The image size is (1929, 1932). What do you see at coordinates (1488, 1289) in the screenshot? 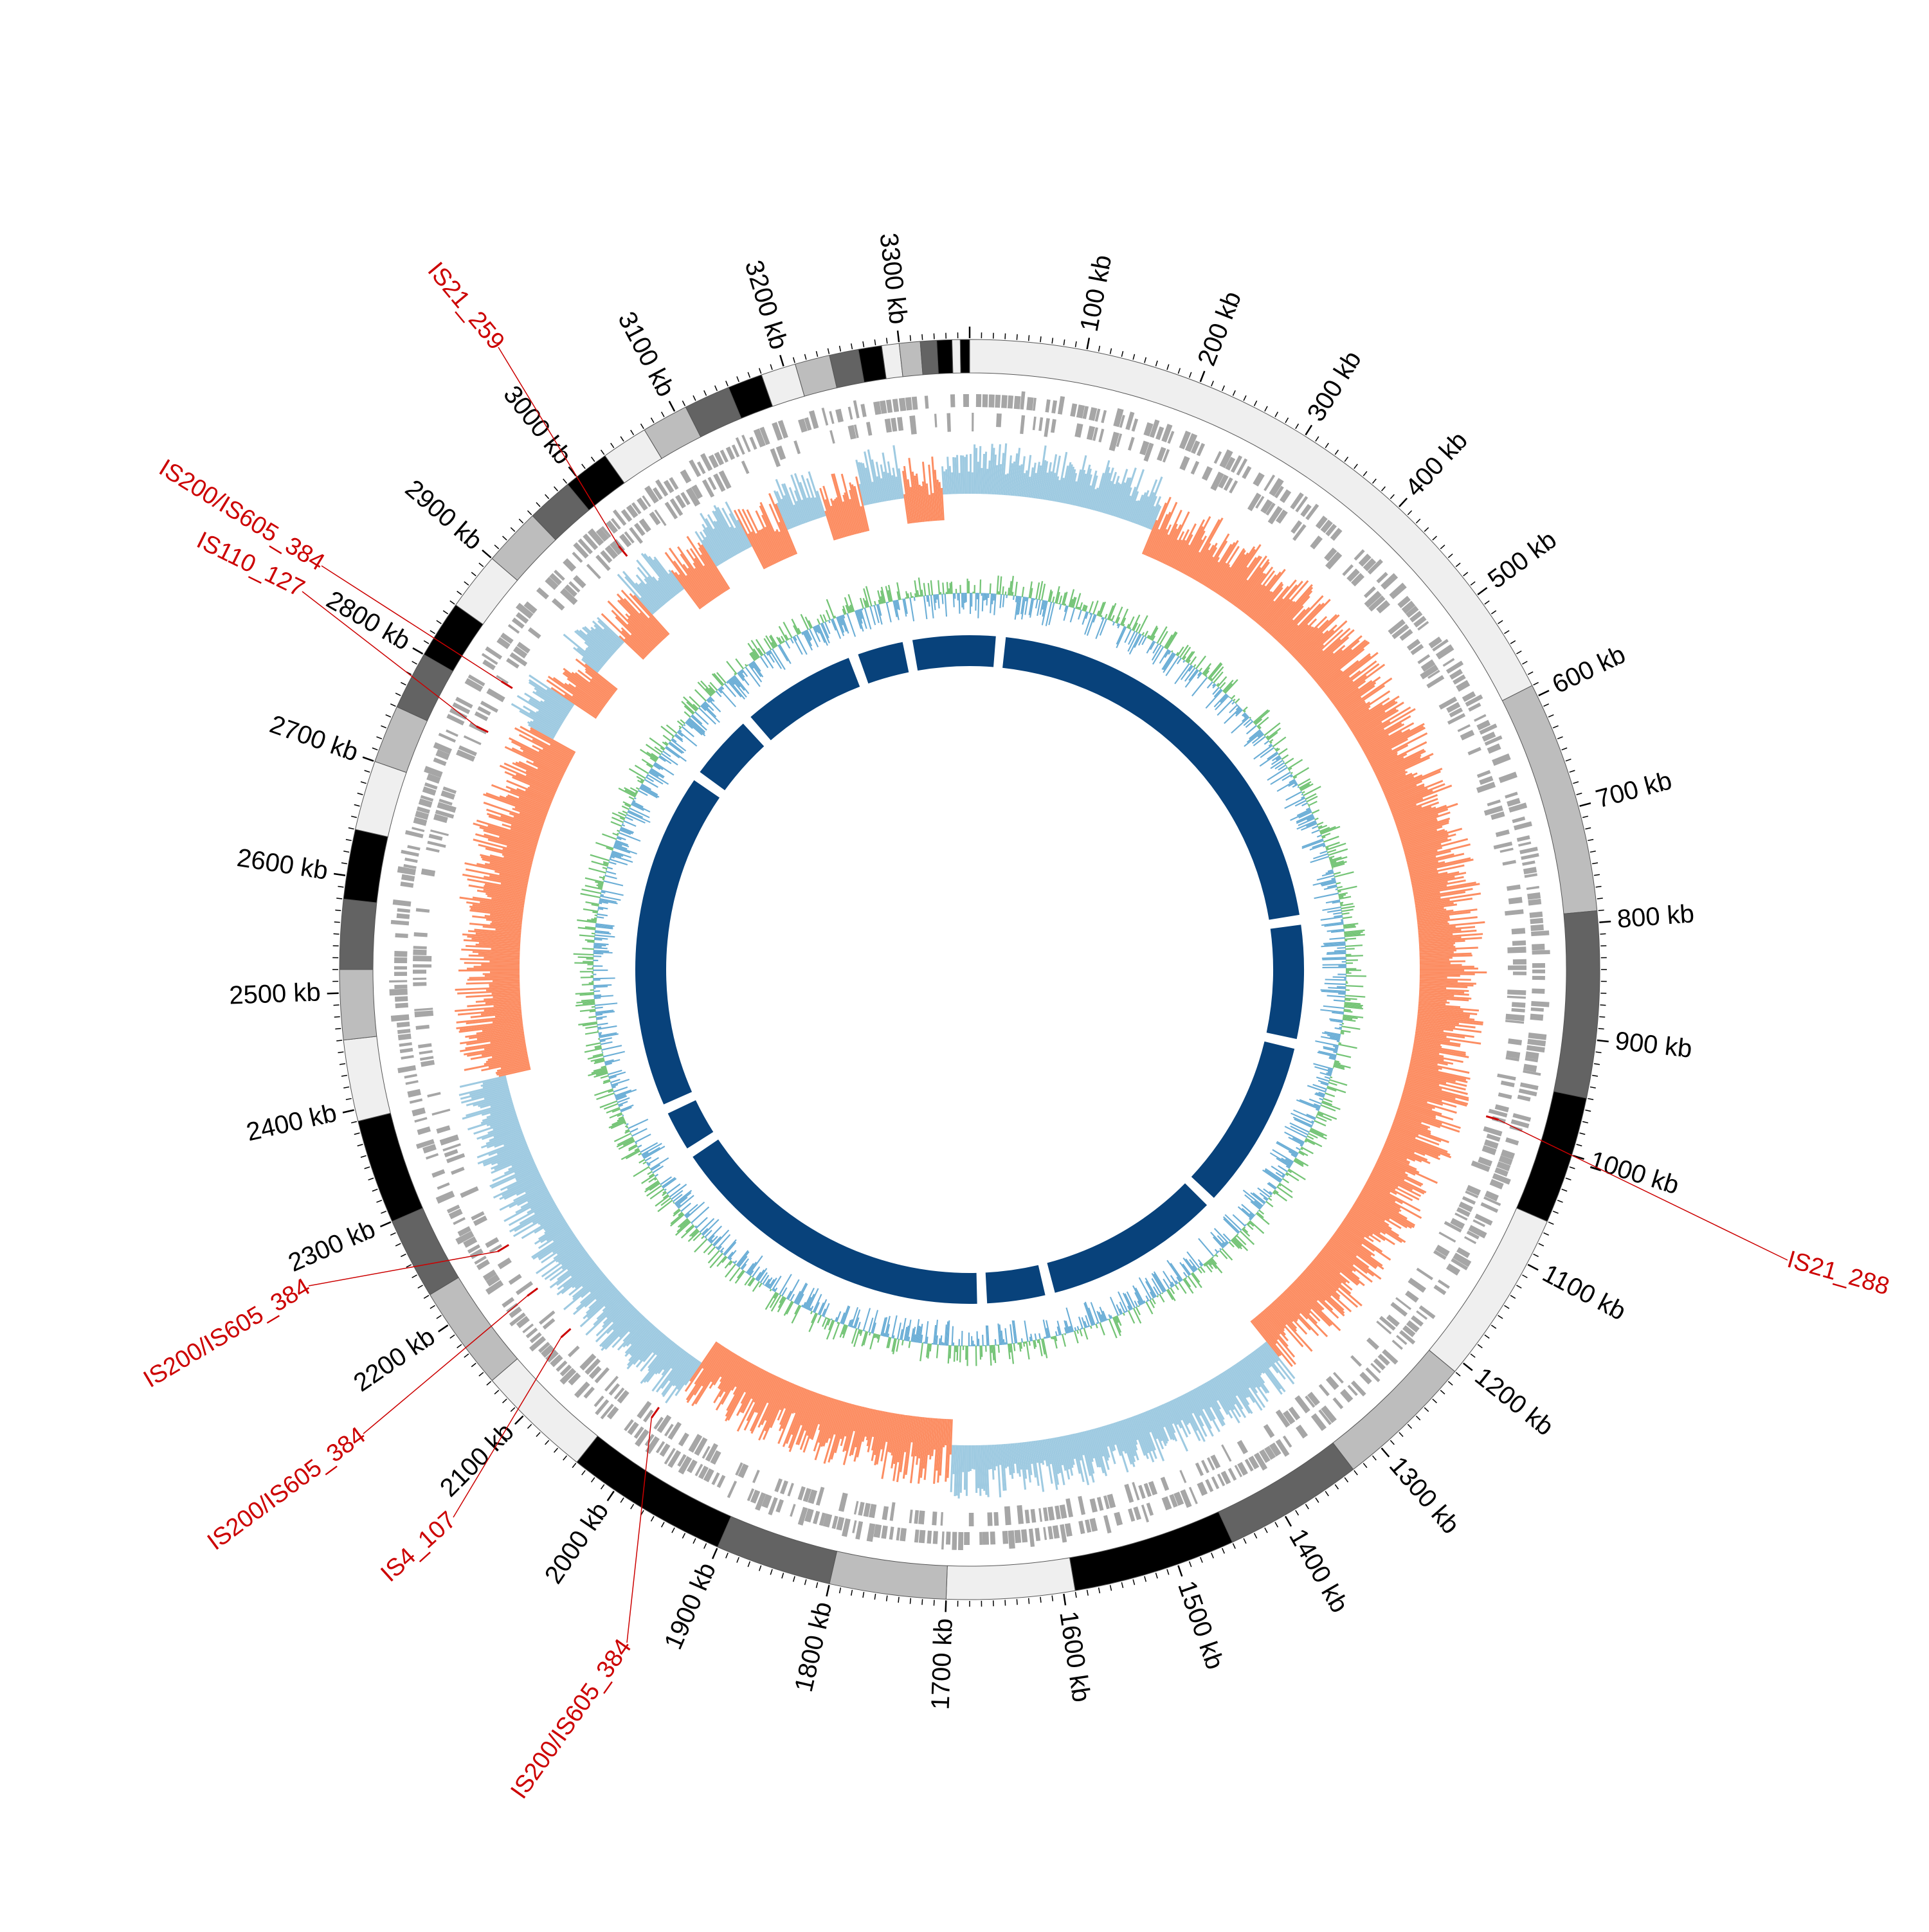
I see `ideogram-band` at bounding box center [1488, 1289].